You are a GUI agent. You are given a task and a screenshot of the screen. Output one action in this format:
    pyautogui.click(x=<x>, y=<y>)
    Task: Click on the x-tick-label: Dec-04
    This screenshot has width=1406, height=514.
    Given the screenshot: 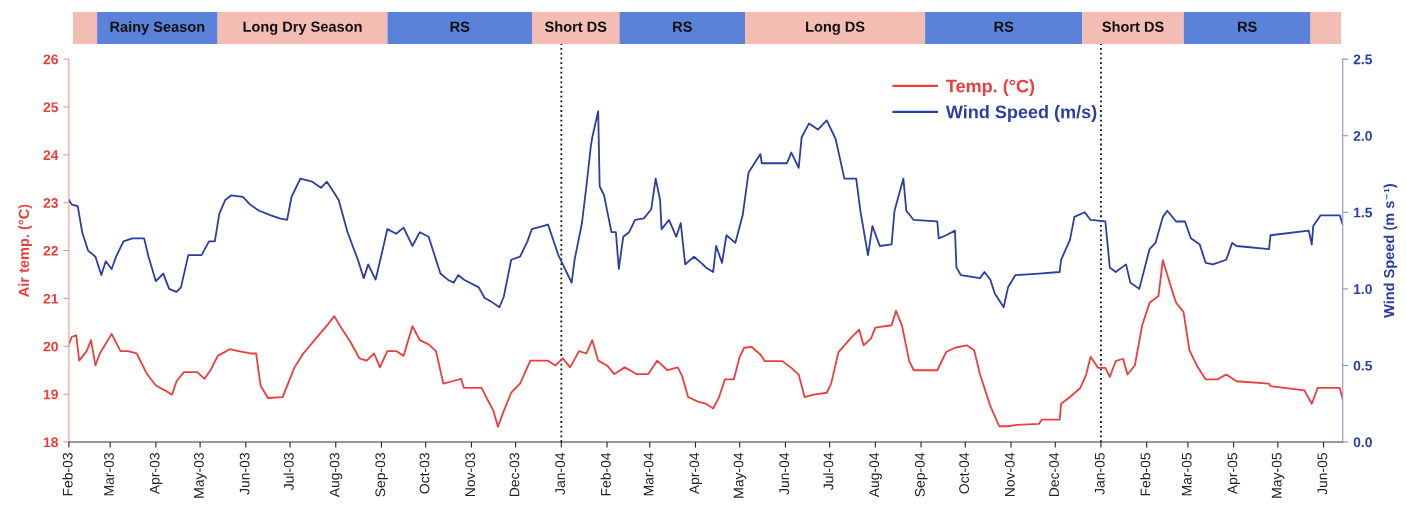 What is the action you would take?
    pyautogui.click(x=1054, y=474)
    